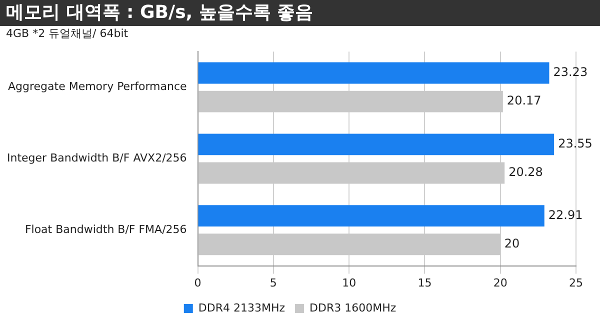  What do you see at coordinates (105, 229) in the screenshot?
I see `y-tick-label: Float Bandwidth B/F FMA/256` at bounding box center [105, 229].